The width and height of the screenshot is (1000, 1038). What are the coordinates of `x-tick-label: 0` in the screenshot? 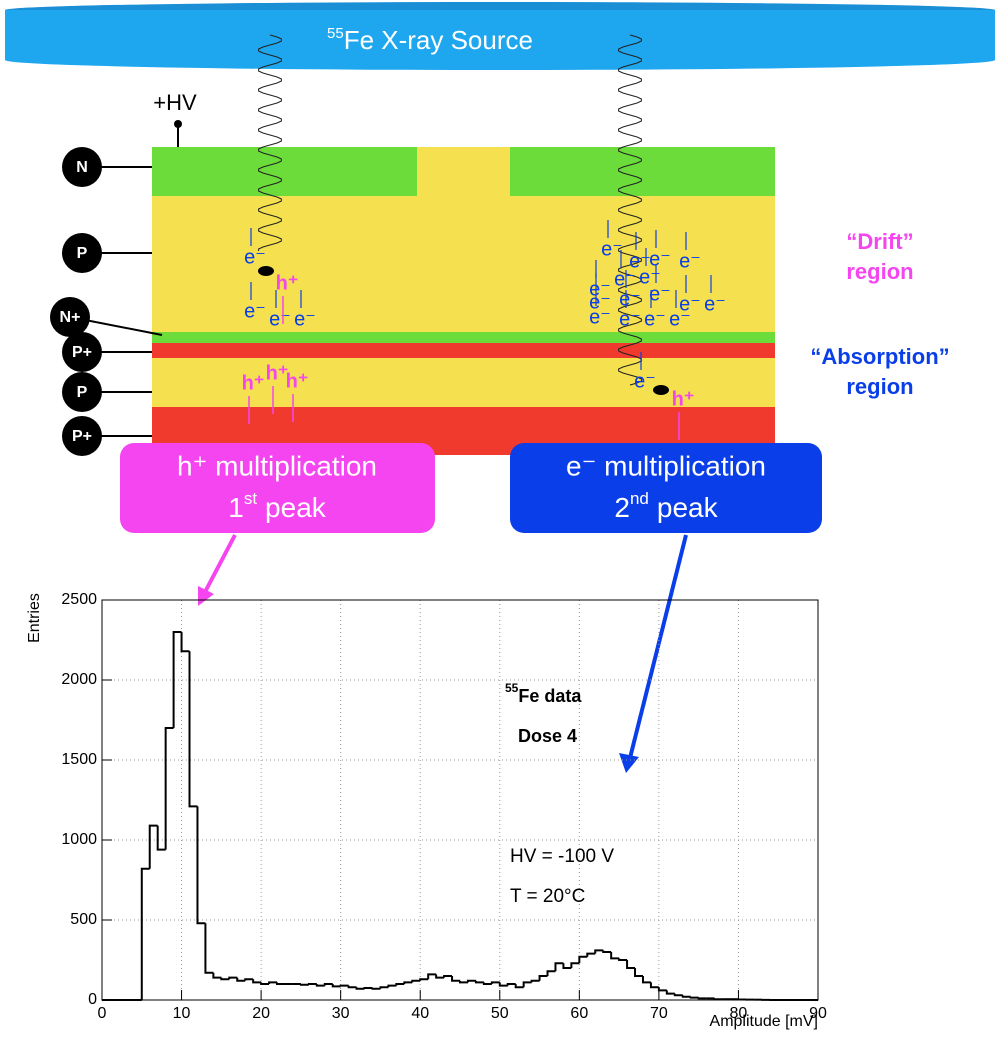 It's located at (102, 1013).